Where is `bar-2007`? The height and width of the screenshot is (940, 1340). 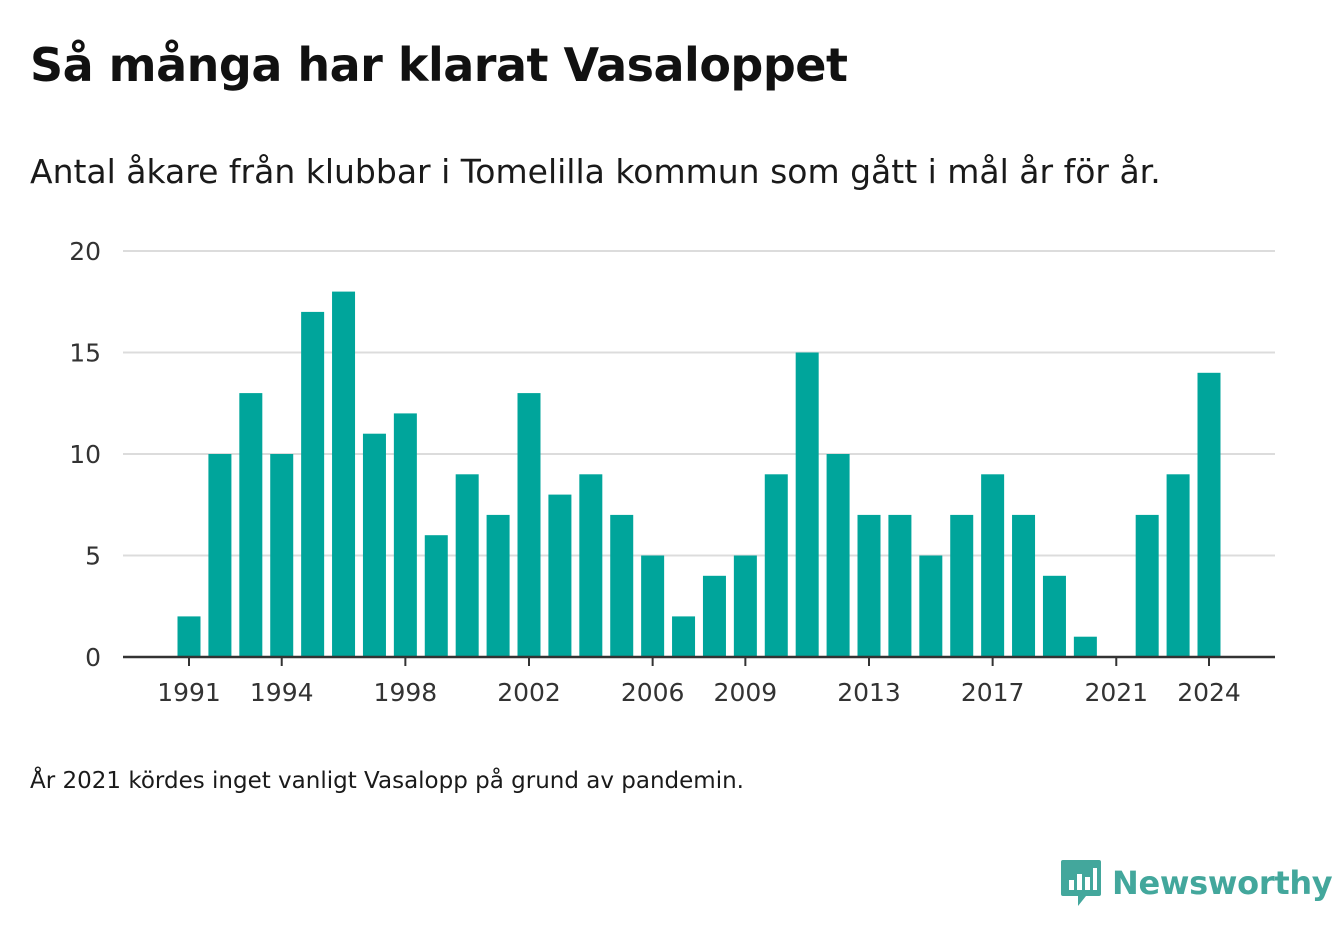 bar-2007 is located at coordinates (684, 636).